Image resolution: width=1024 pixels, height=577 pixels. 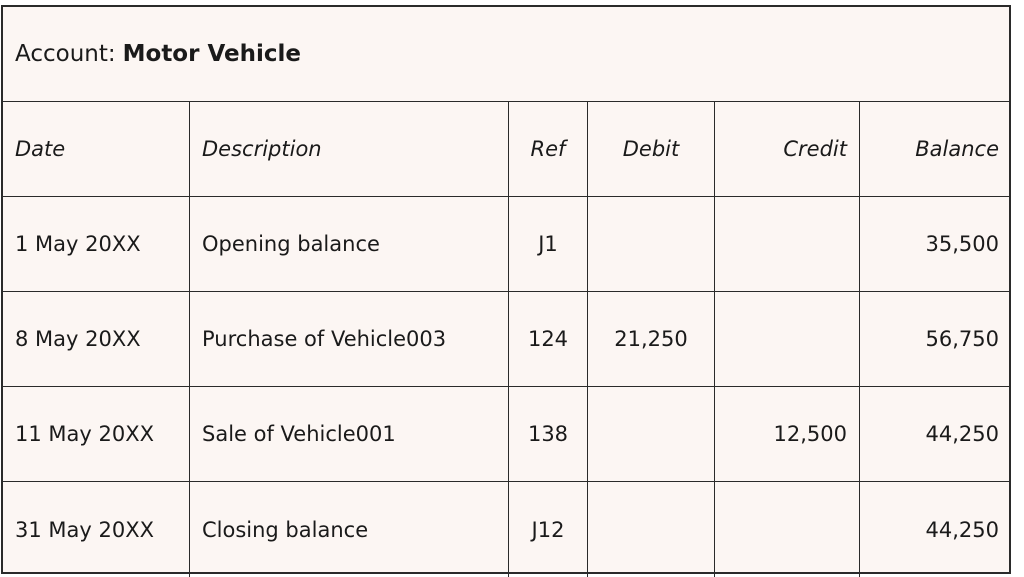 What do you see at coordinates (548, 244) in the screenshot?
I see `cell-ref: J1` at bounding box center [548, 244].